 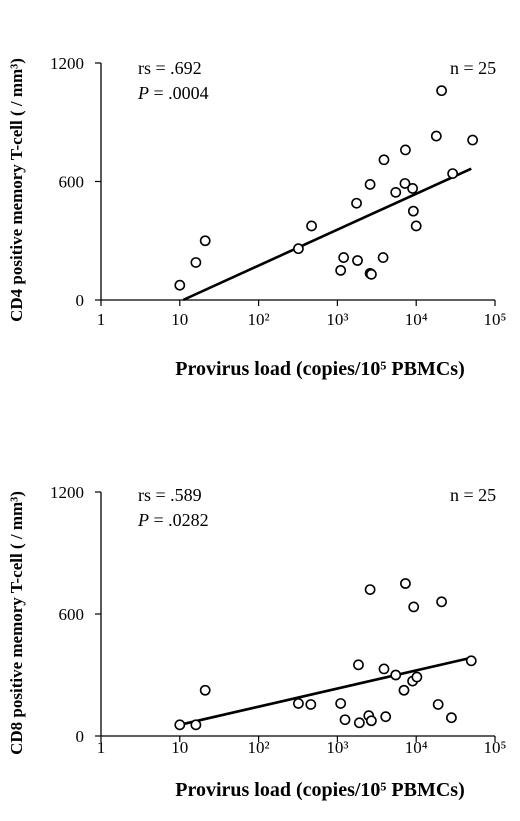 I want to click on y-axis-label: CD8 positive memory T-cell ( / mm³), so click(x=16, y=623).